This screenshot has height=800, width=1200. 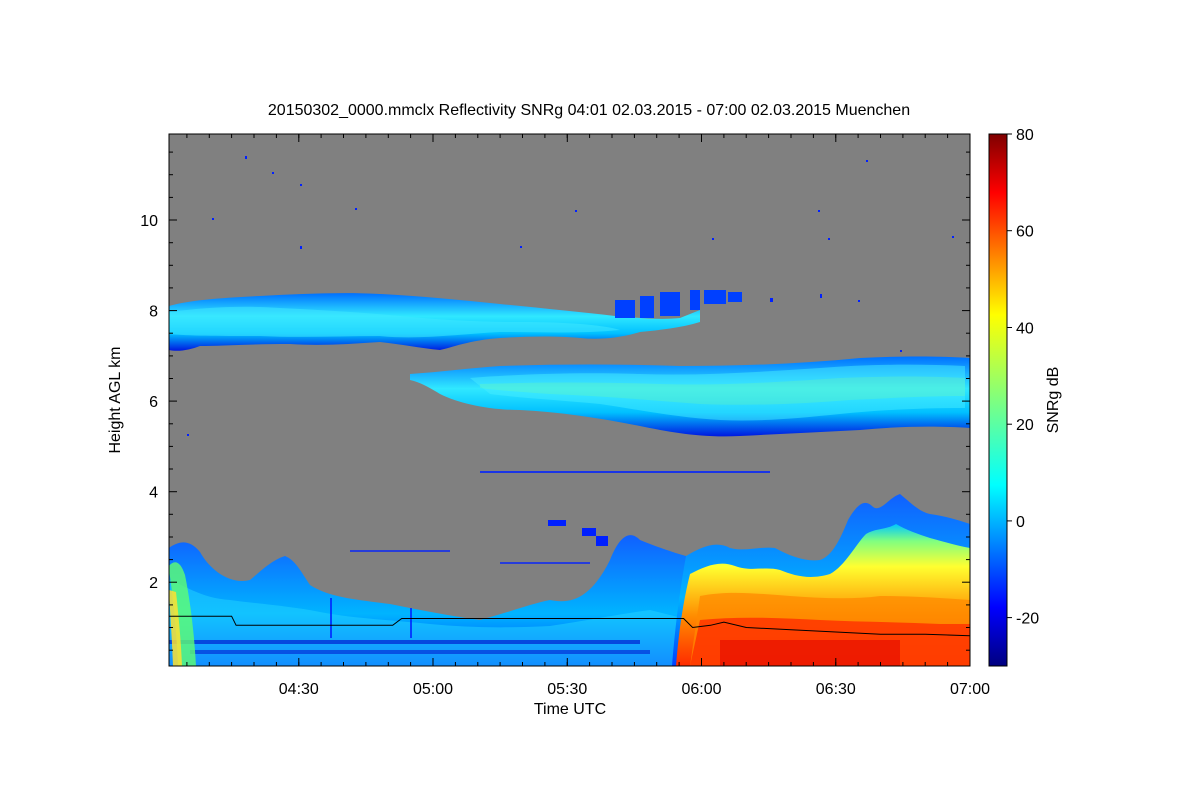 What do you see at coordinates (678, 304) in the screenshot?
I see `cloud-top-fringe-upper` at bounding box center [678, 304].